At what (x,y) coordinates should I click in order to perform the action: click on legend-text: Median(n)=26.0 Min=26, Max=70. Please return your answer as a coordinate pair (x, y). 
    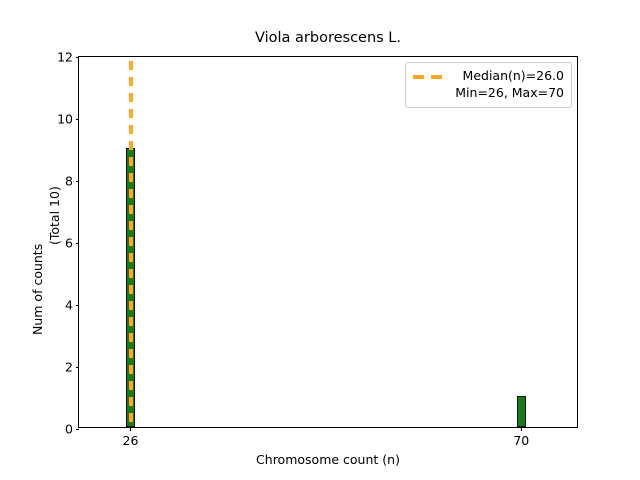
    Looking at the image, I should click on (509, 84).